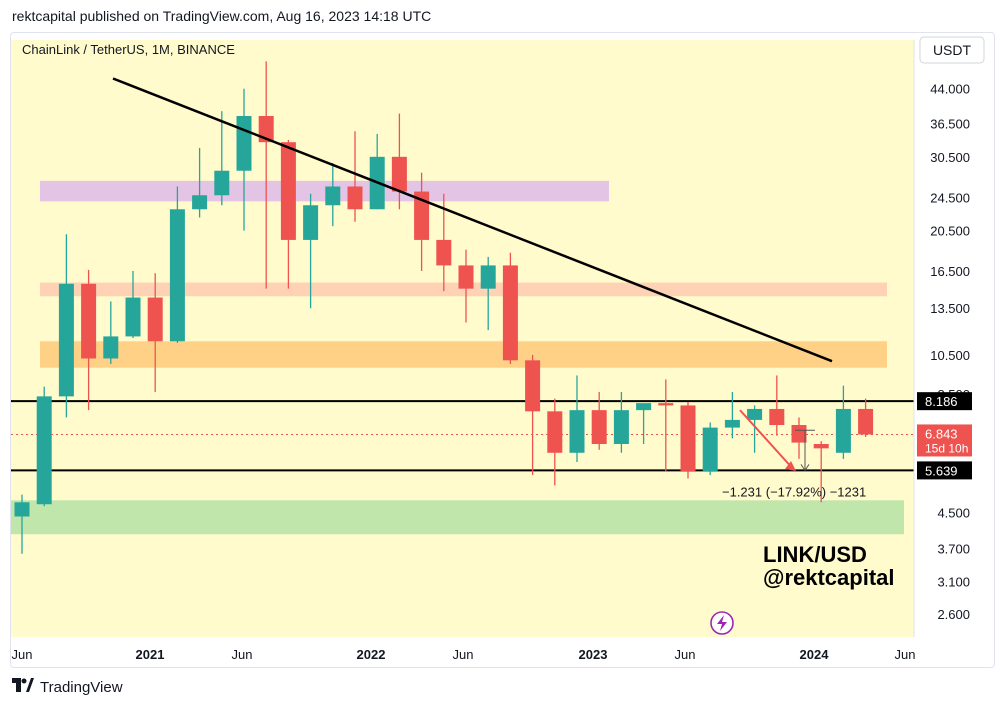  What do you see at coordinates (950, 157) in the screenshot?
I see `price-tick-label: 30.500` at bounding box center [950, 157].